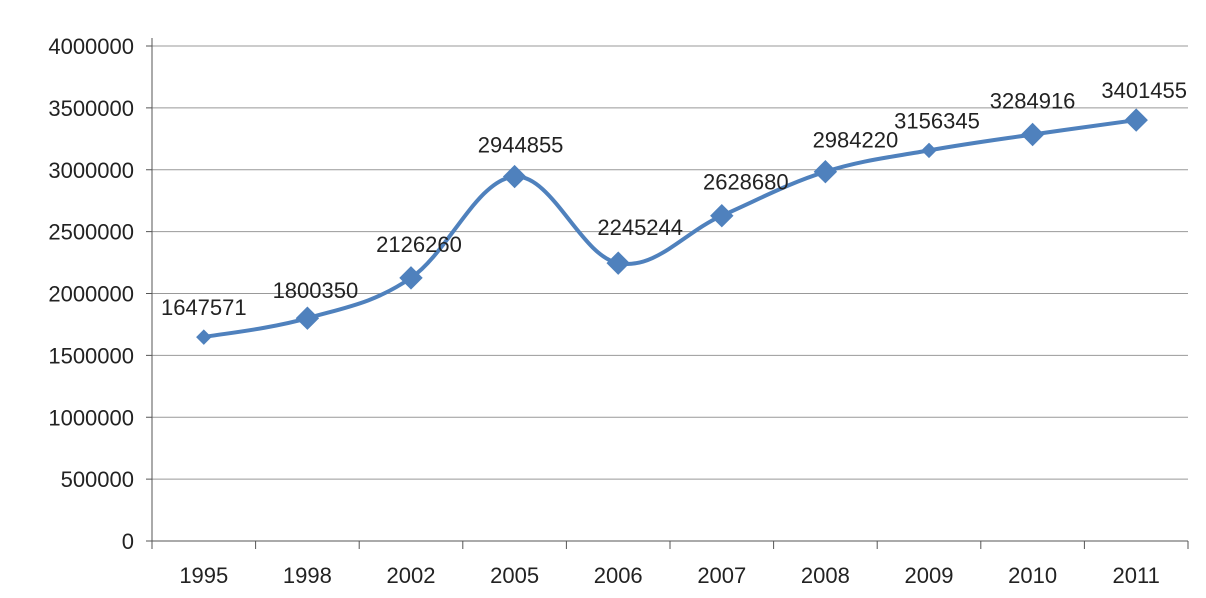 The width and height of the screenshot is (1206, 598). Describe the element at coordinates (419, 244) in the screenshot. I see `data-label: 2126260` at that location.